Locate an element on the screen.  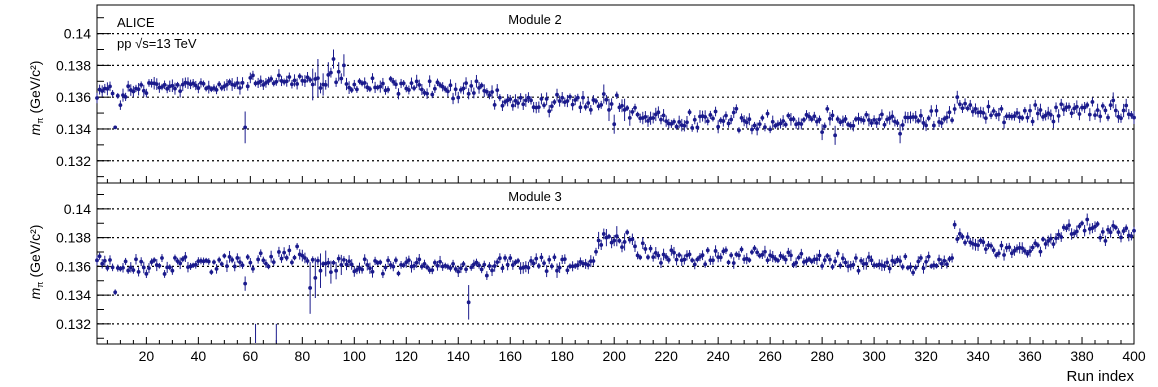
y-tick-label: 0.138 is located at coordinates (73, 65).